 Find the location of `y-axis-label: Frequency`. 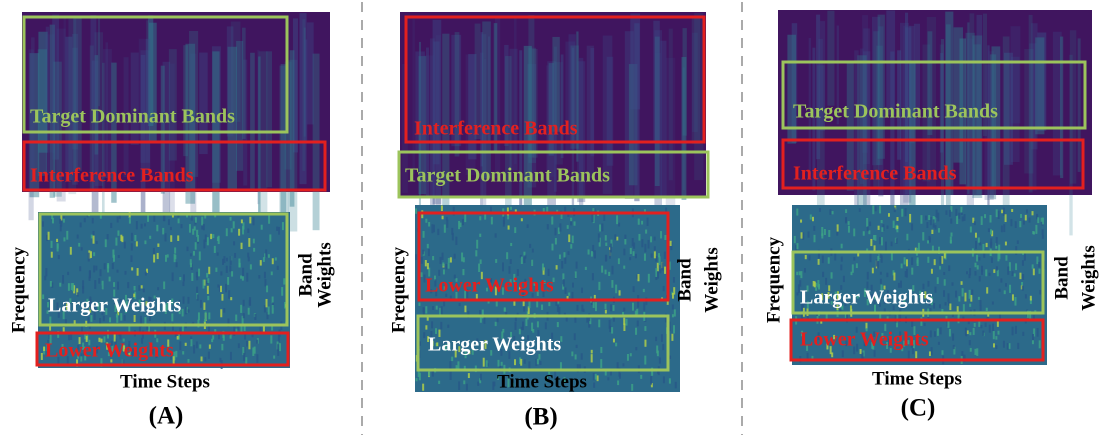

y-axis-label: Frequency is located at coordinates (773, 279).